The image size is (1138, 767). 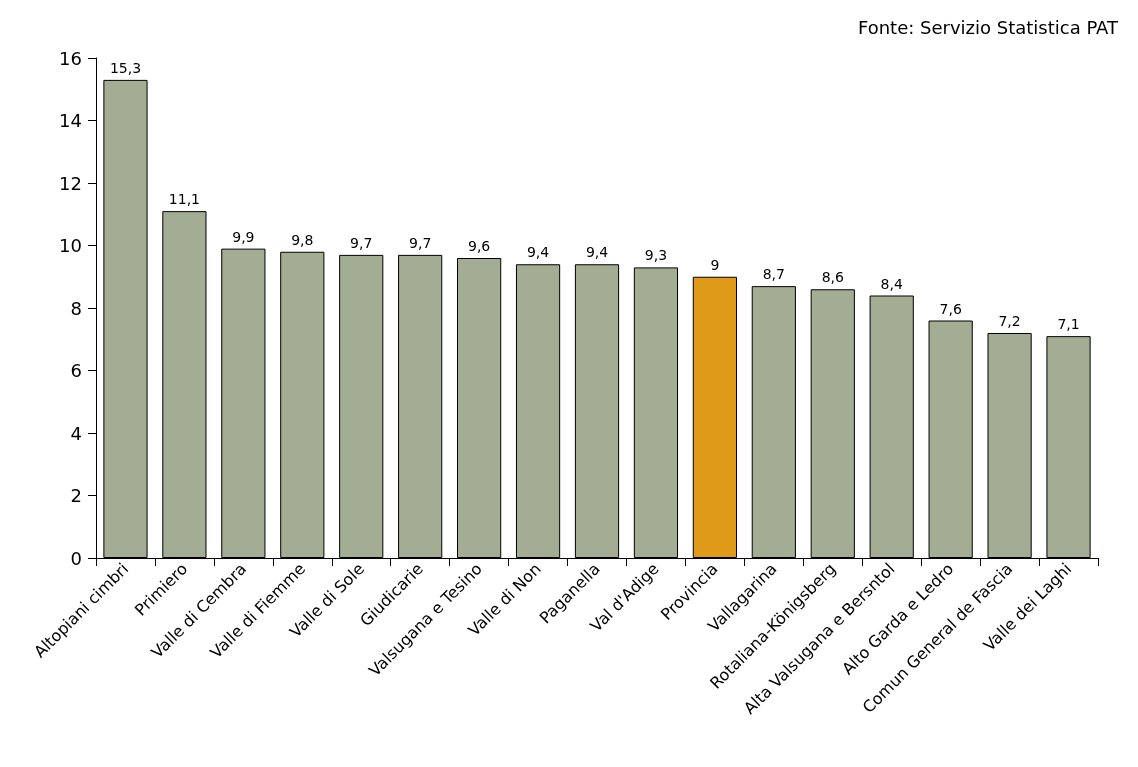 I want to click on data-label: 9,9, so click(x=243, y=236).